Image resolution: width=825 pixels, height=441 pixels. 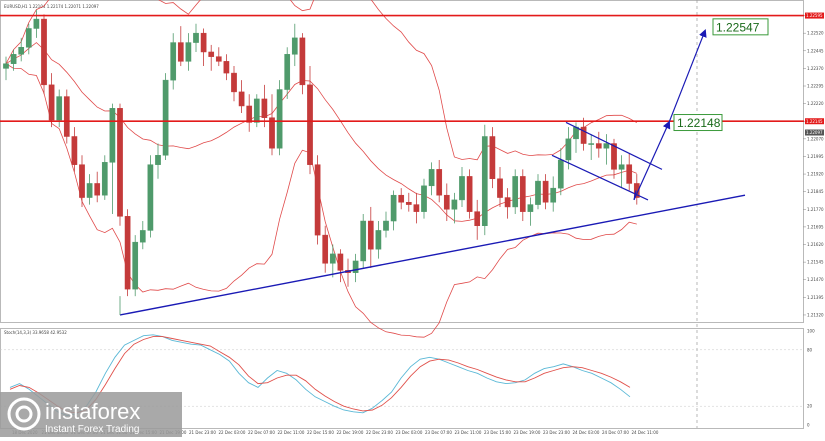 I want to click on y-tick-label: 1.21920, so click(x=815, y=174).